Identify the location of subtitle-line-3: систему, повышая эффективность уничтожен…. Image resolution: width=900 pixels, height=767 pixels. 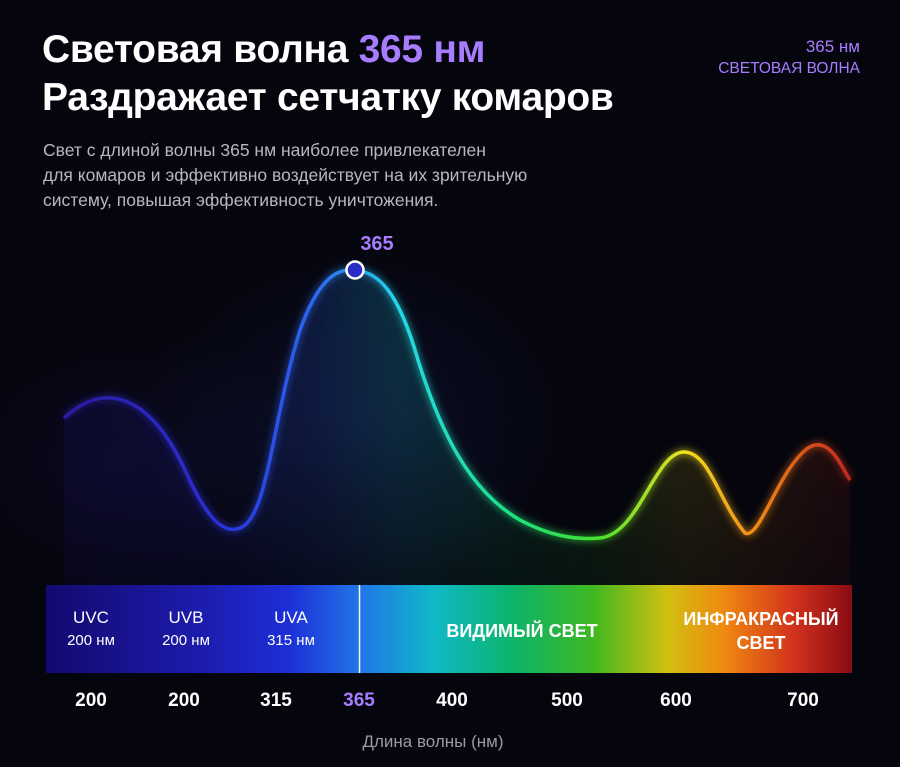
(241, 200).